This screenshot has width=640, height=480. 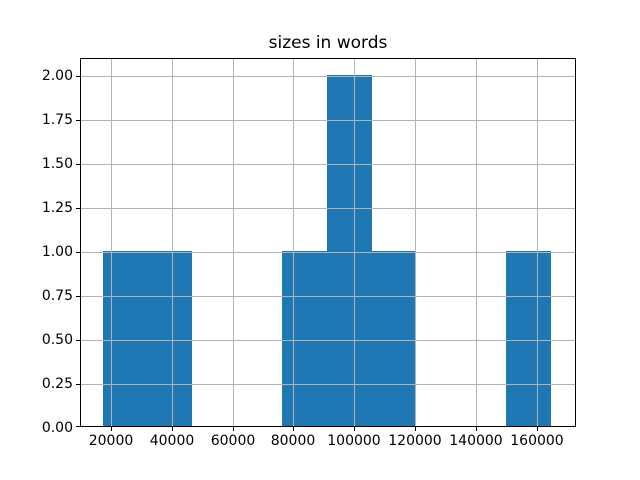 I want to click on chart-title: sizes in words, so click(x=328, y=43).